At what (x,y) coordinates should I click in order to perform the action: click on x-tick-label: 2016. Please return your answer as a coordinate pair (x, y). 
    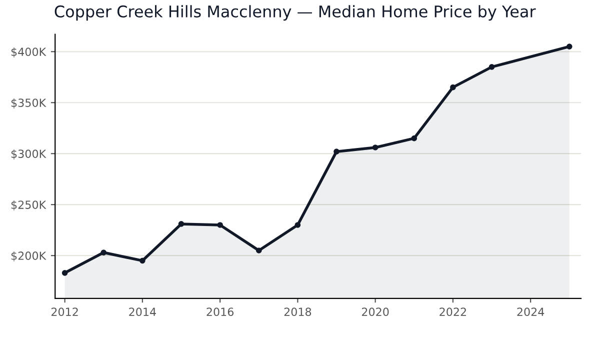
    Looking at the image, I should click on (220, 312).